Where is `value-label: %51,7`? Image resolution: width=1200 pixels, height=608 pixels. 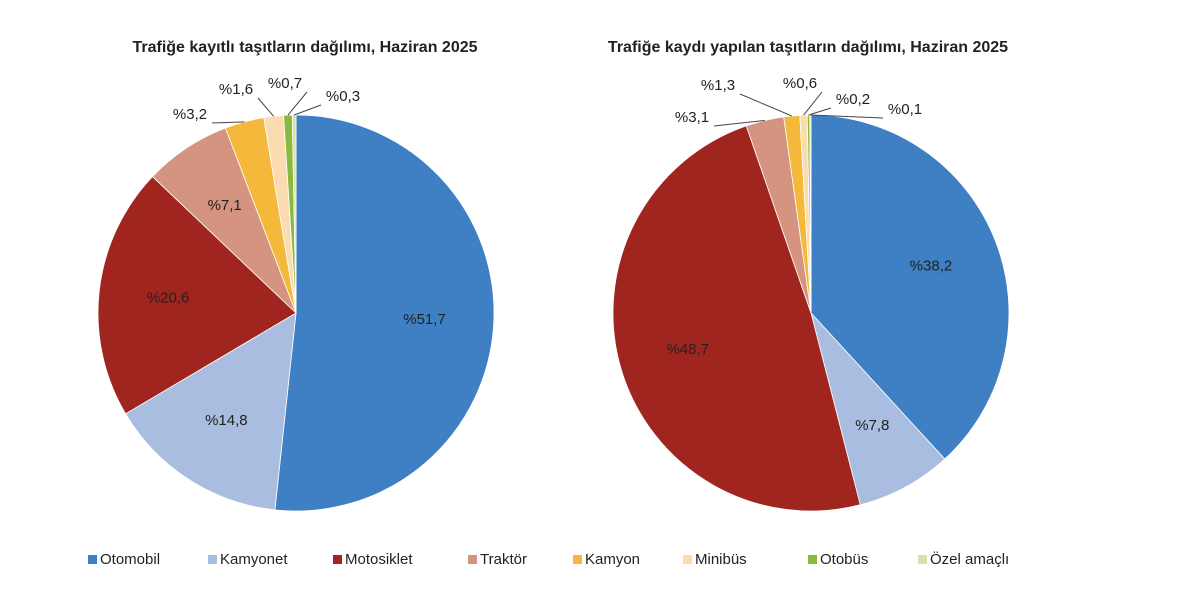
value-label: %51,7 is located at coordinates (424, 319).